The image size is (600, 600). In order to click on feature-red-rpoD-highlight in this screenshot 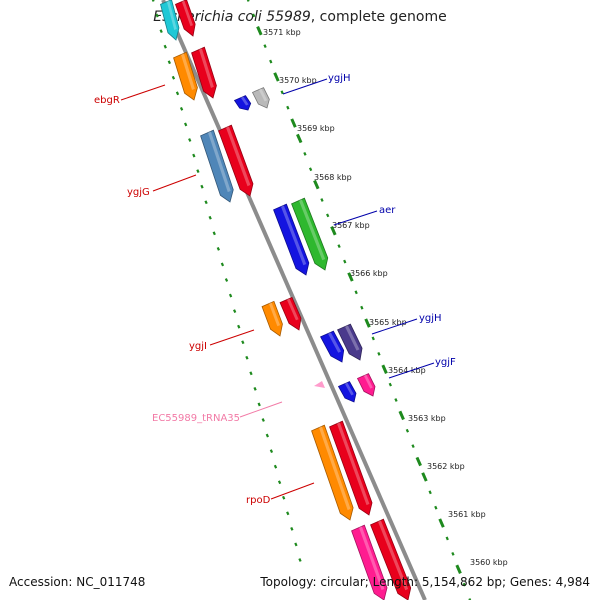, I will do `click(353, 464)`.